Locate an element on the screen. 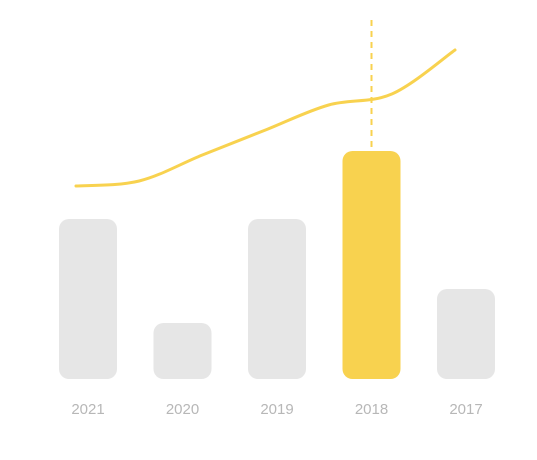 The image size is (537, 460). tick-label-2018: 2018 is located at coordinates (371, 409).